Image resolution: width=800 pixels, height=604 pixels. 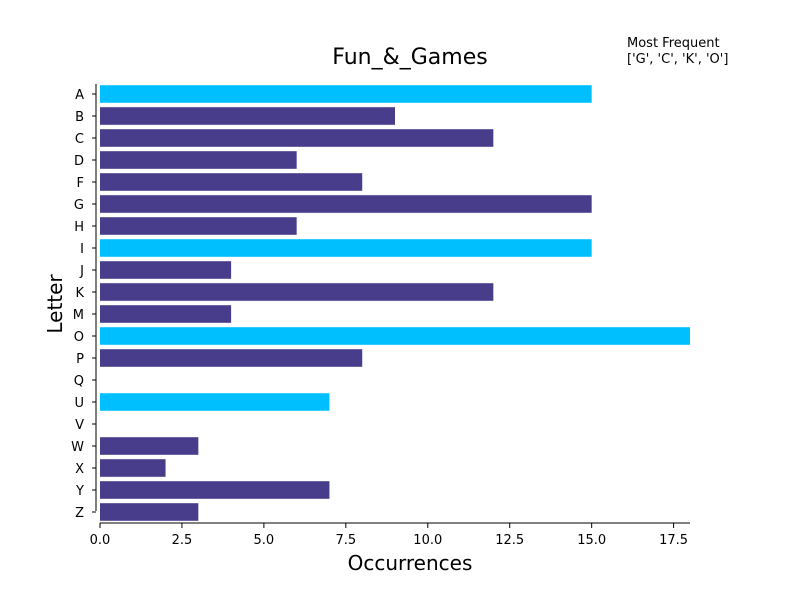 What do you see at coordinates (77, 447) in the screenshot?
I see `y-tick-label: W` at bounding box center [77, 447].